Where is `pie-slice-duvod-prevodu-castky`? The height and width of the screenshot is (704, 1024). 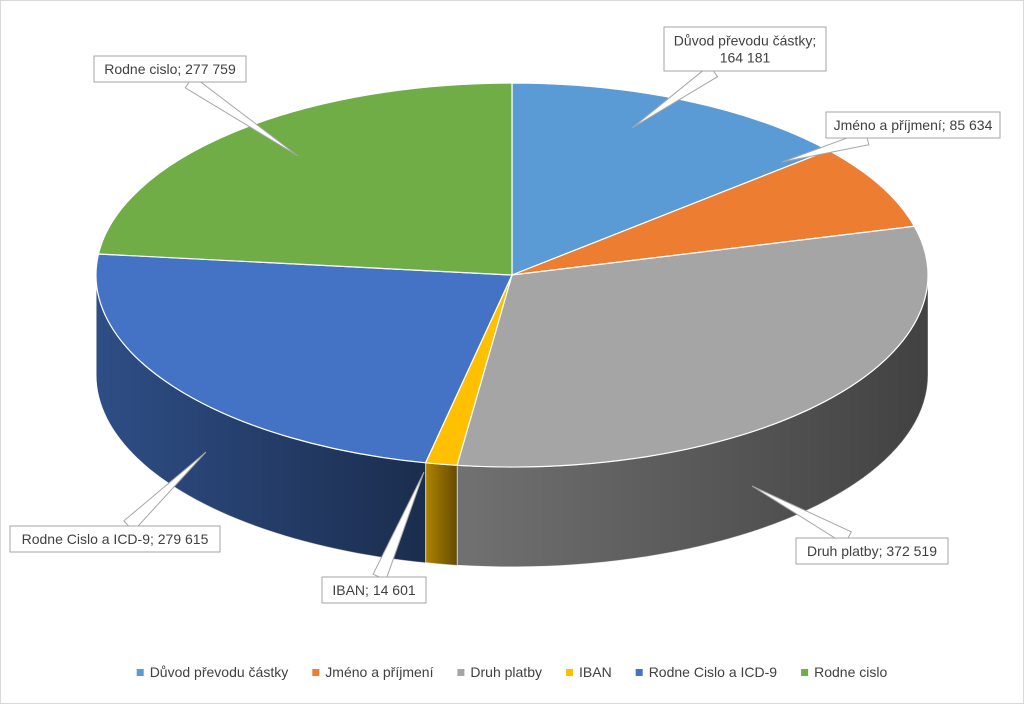 pie-slice-duvod-prevodu-castky is located at coordinates (670, 179).